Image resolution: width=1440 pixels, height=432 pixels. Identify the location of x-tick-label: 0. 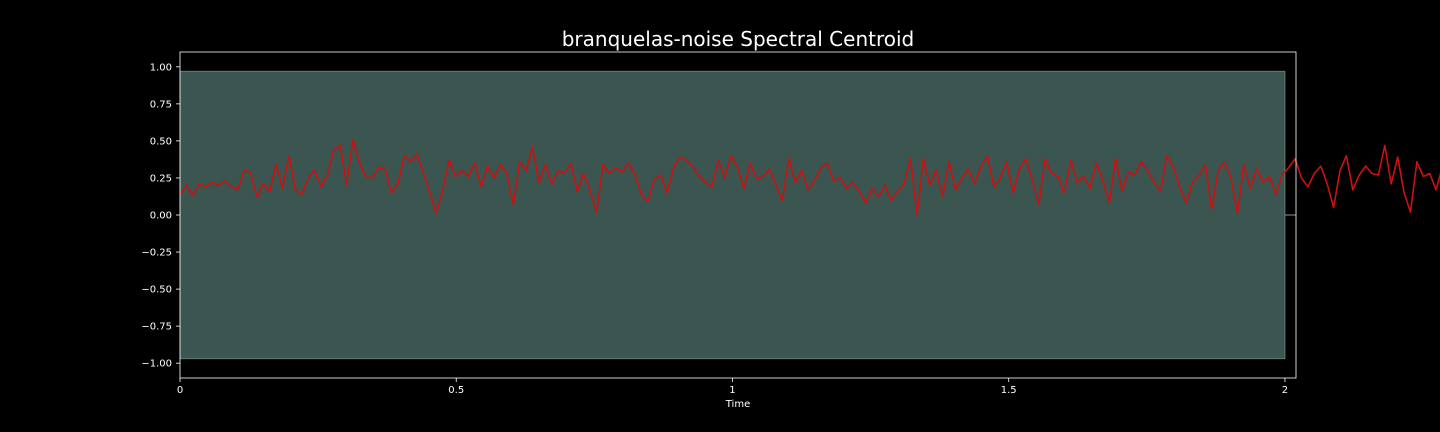
(180, 390).